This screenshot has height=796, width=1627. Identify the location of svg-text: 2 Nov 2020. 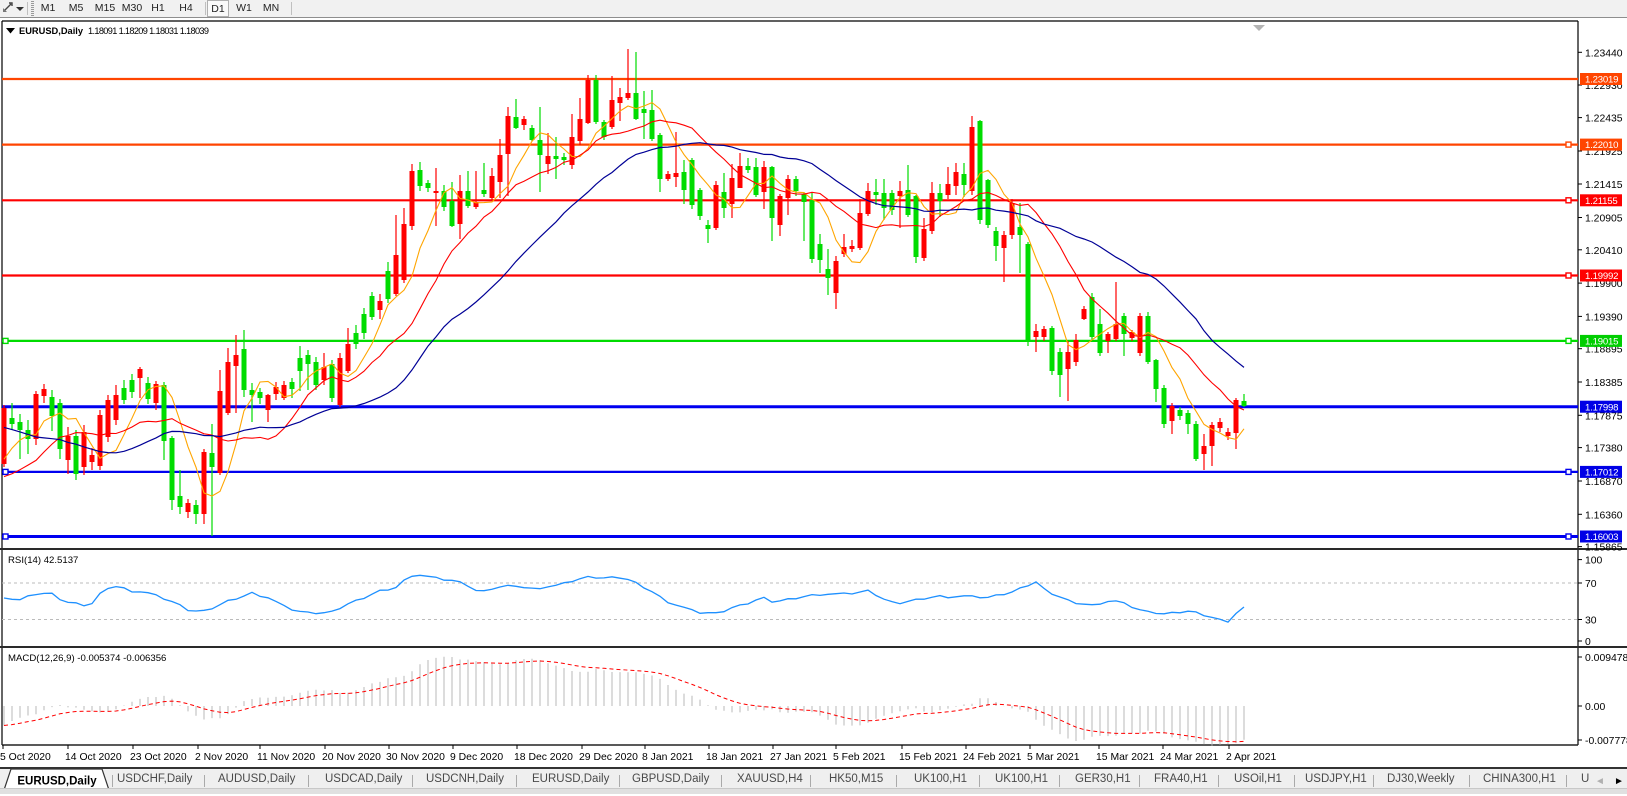
(221, 757).